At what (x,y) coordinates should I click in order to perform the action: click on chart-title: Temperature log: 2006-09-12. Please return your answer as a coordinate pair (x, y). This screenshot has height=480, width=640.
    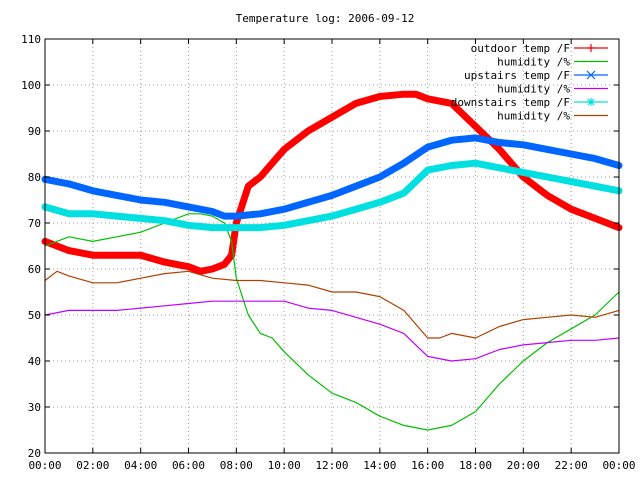
    Looking at the image, I should click on (325, 18).